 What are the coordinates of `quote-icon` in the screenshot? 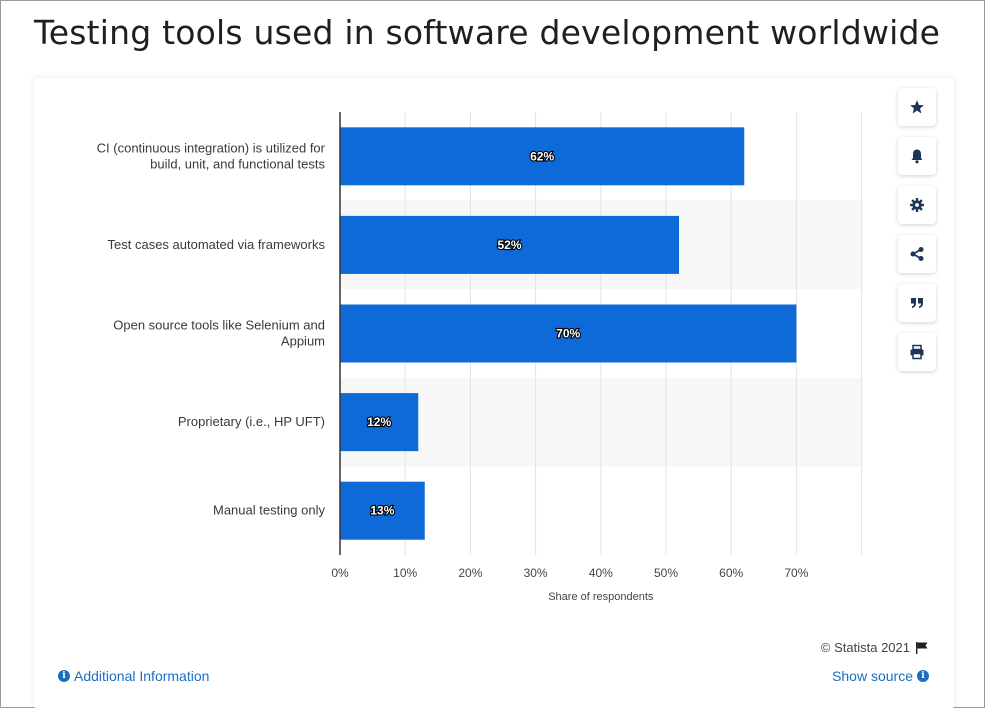 It's located at (917, 303).